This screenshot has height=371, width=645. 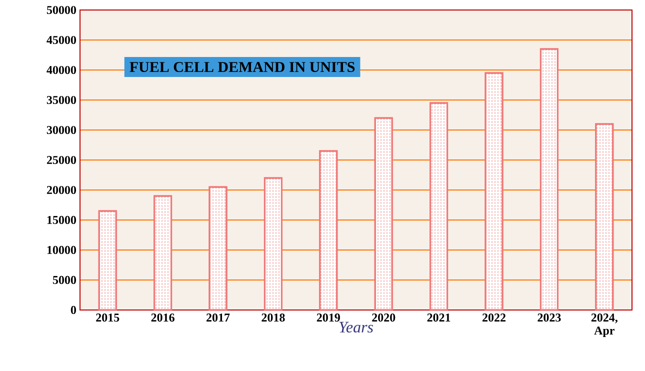 What do you see at coordinates (604, 326) in the screenshot?
I see `x-tick-label: 2024, Apr` at bounding box center [604, 326].